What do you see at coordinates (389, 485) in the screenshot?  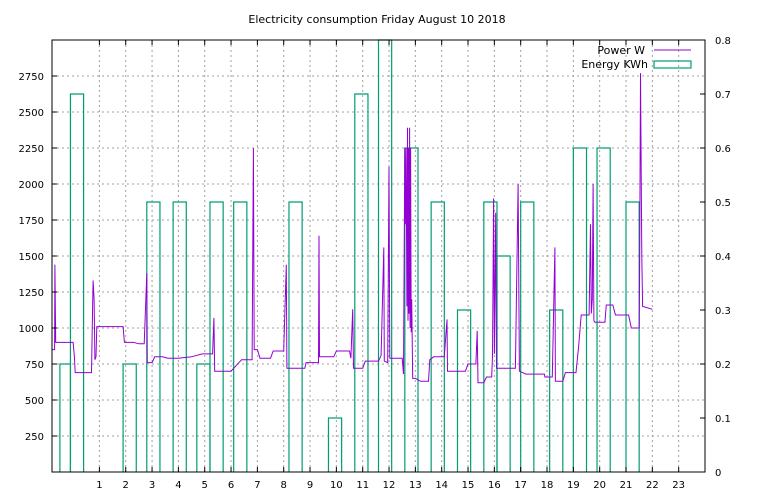 I see `x-tick-label: 12` at bounding box center [389, 485].